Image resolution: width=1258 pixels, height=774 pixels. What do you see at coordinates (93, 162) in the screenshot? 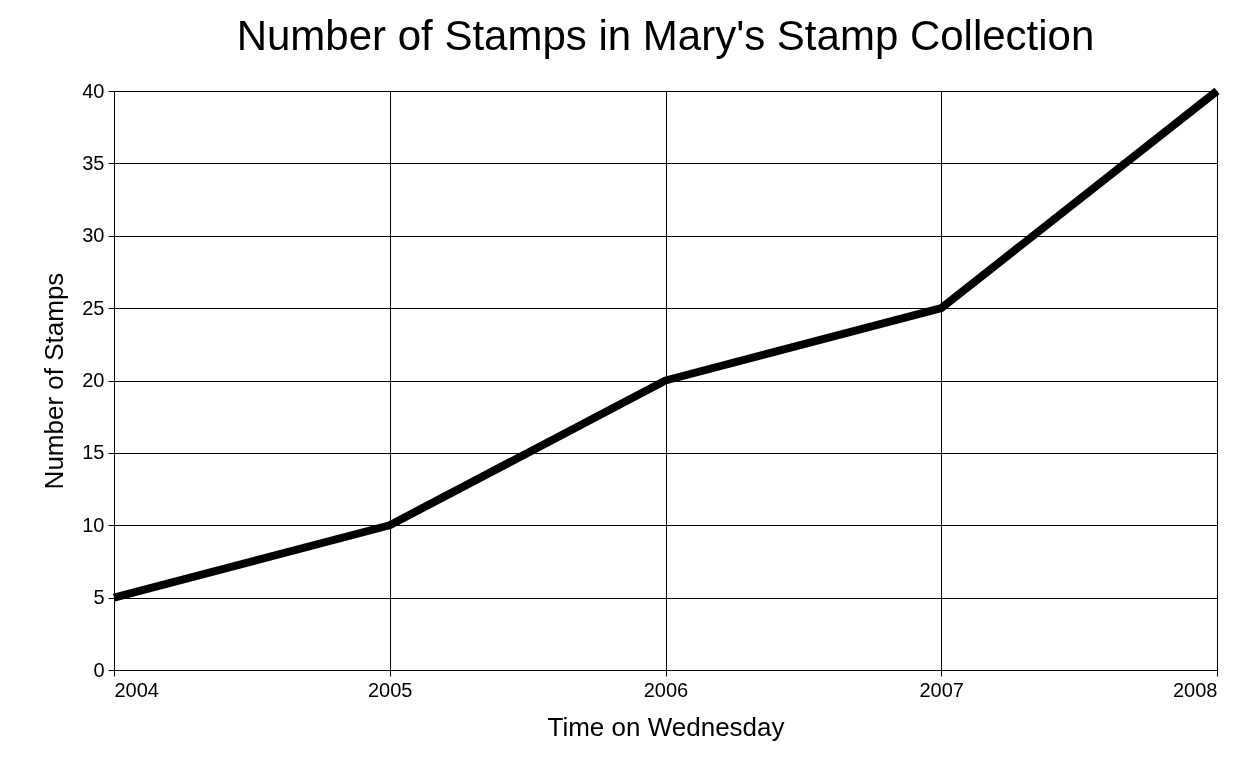
I see `y-tick-label: 35` at bounding box center [93, 162].